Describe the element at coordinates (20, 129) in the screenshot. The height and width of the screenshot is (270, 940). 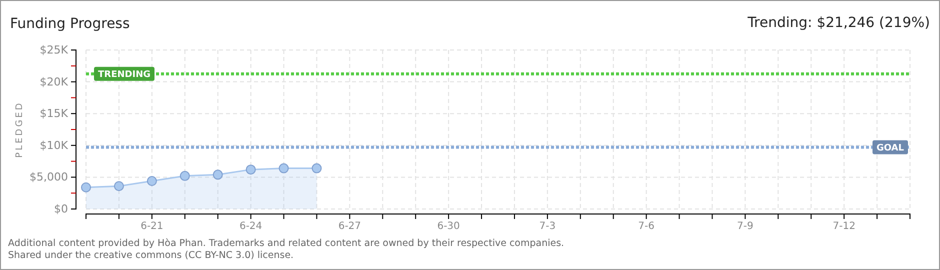
I see `y-axis-title: PLEDGED` at that location.